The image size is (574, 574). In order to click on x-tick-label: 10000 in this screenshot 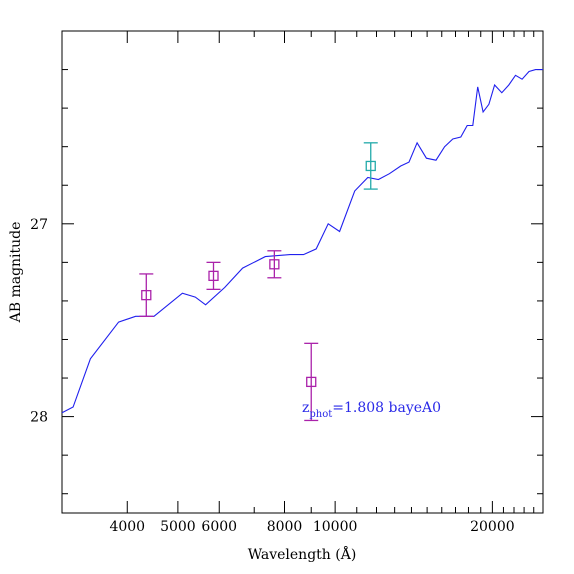, I will do `click(335, 527)`.